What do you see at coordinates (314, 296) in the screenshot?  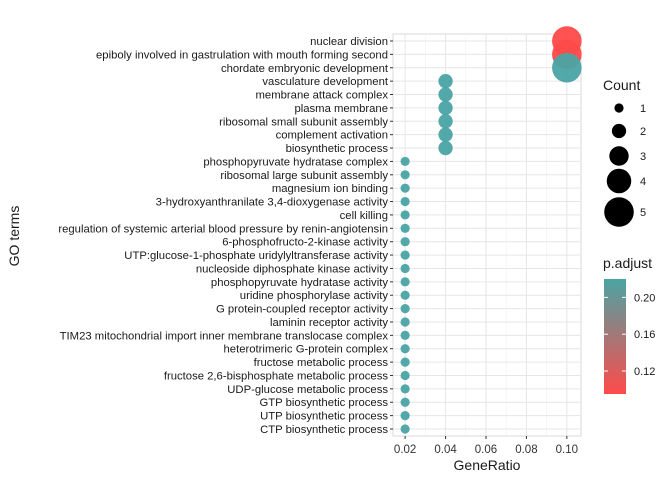 I see `y-tick-label: uridine phosphorylase activity` at bounding box center [314, 296].